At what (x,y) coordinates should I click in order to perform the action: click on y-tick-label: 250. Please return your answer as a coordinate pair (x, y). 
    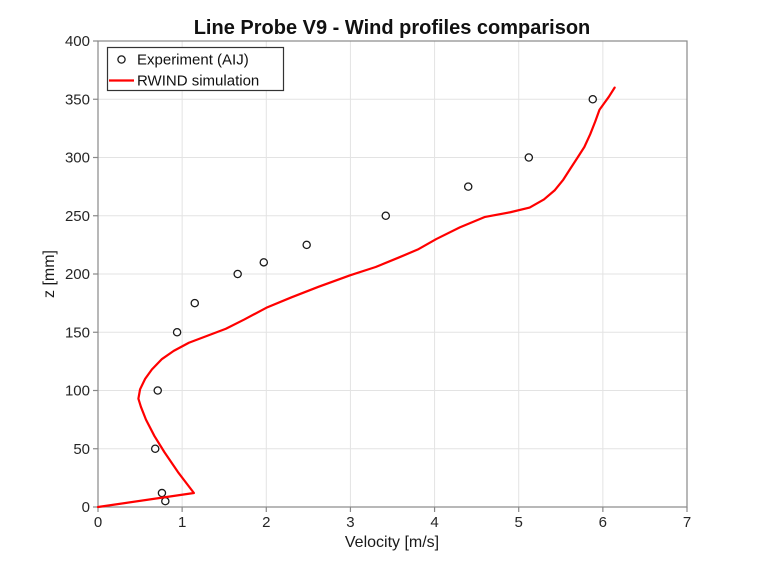
    Looking at the image, I should click on (77, 216).